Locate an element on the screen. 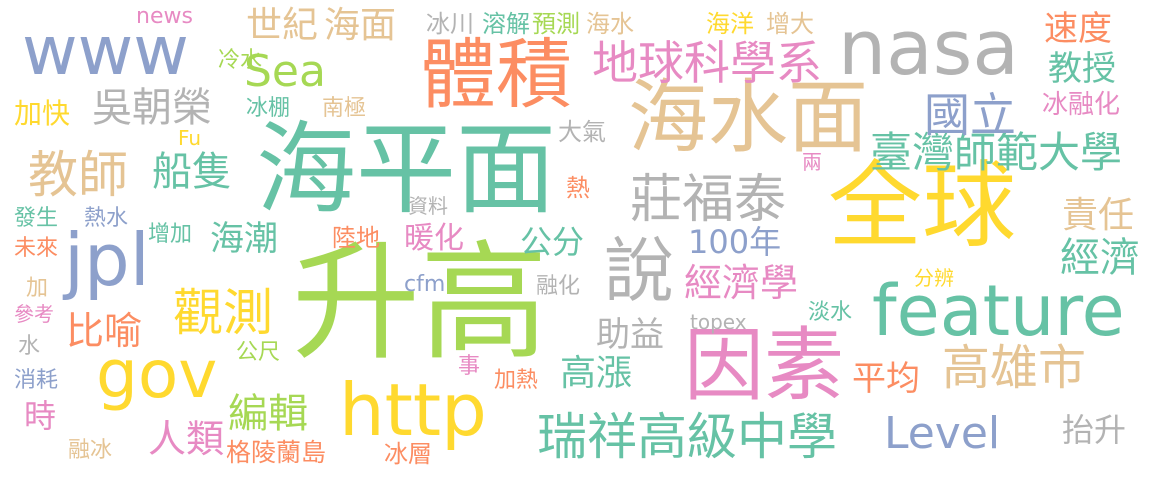  word: nasa is located at coordinates (928, 47).